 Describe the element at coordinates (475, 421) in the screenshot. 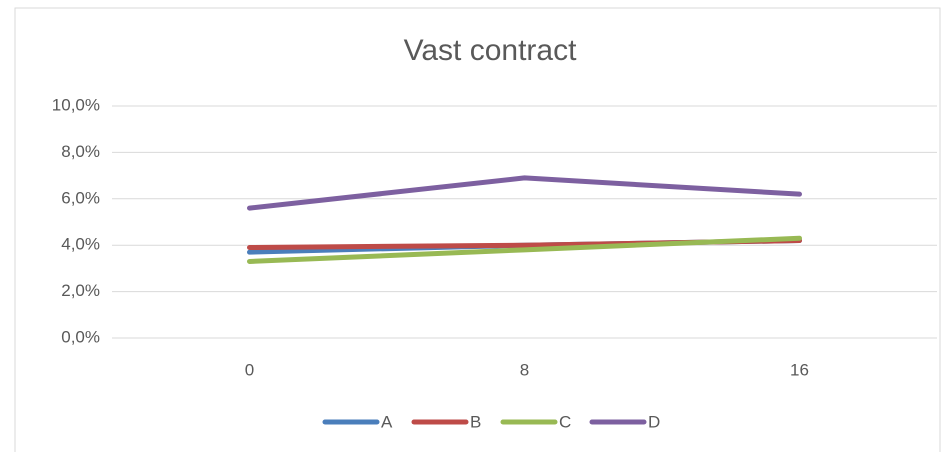

I see `legend-label: B` at that location.